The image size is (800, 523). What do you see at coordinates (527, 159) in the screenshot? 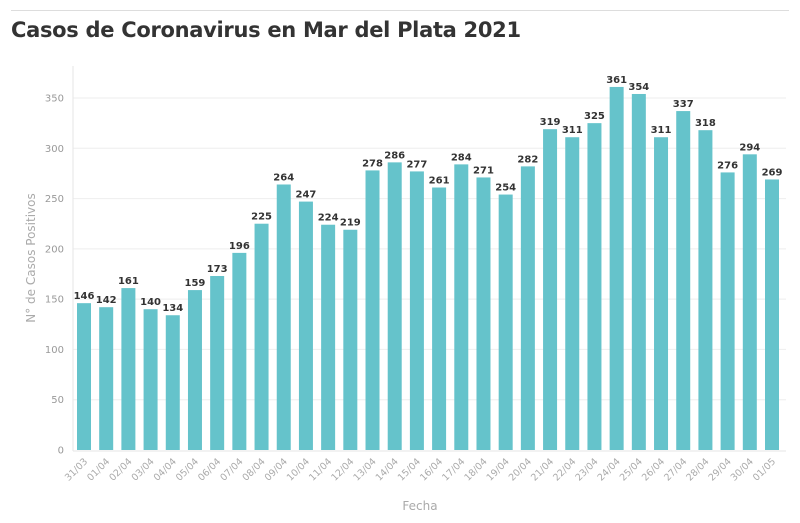
I see `data-label: 282` at bounding box center [527, 159].